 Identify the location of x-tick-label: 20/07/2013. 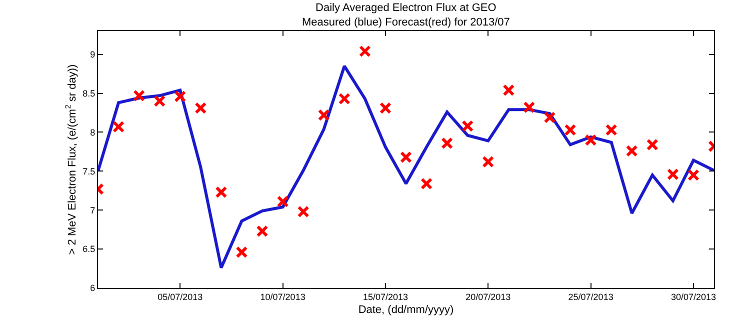
(488, 297).